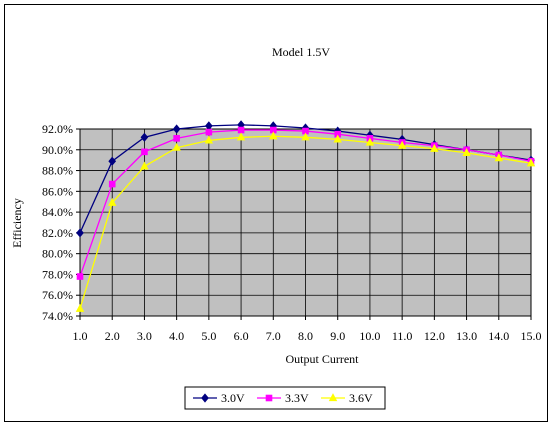  What do you see at coordinates (17, 223) in the screenshot?
I see `y-axis-label: Efficiency` at bounding box center [17, 223].